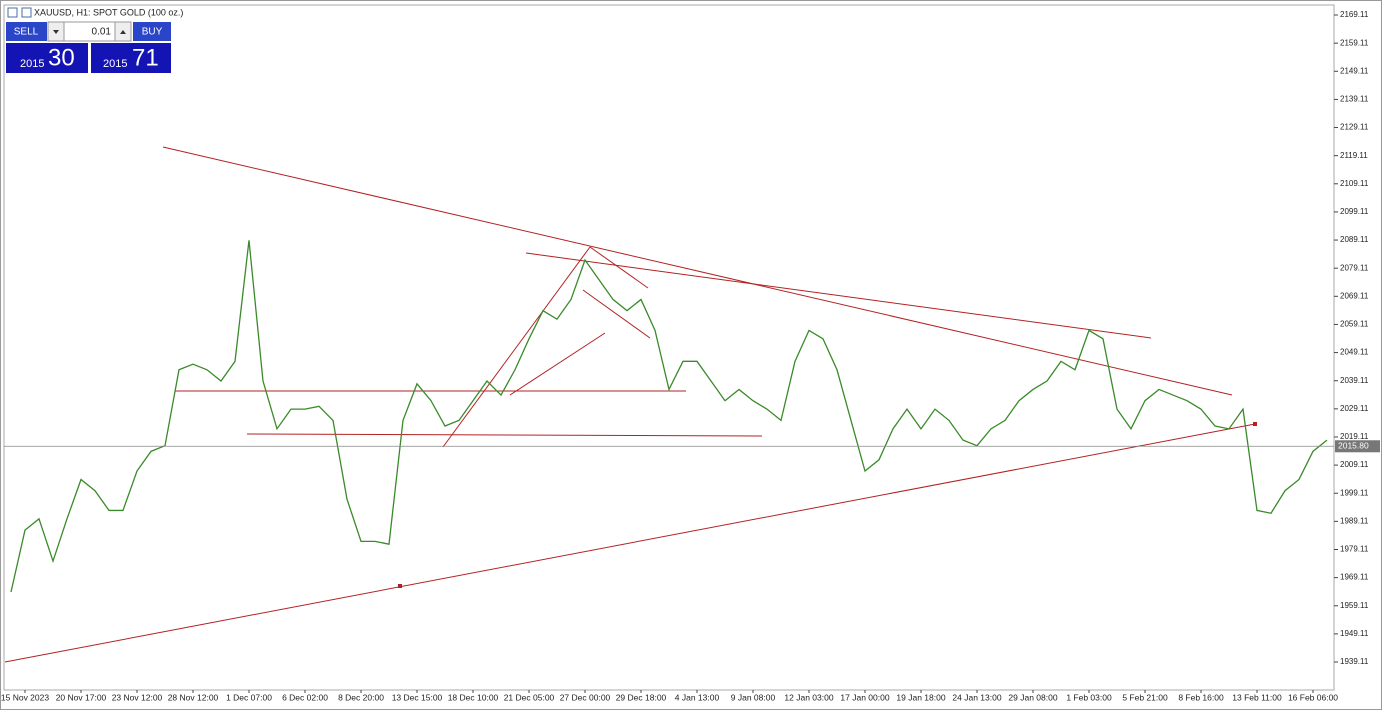  I want to click on trade-panel: SELL 0.01 BUY 2015 30 2015 71, so click(88, 47).